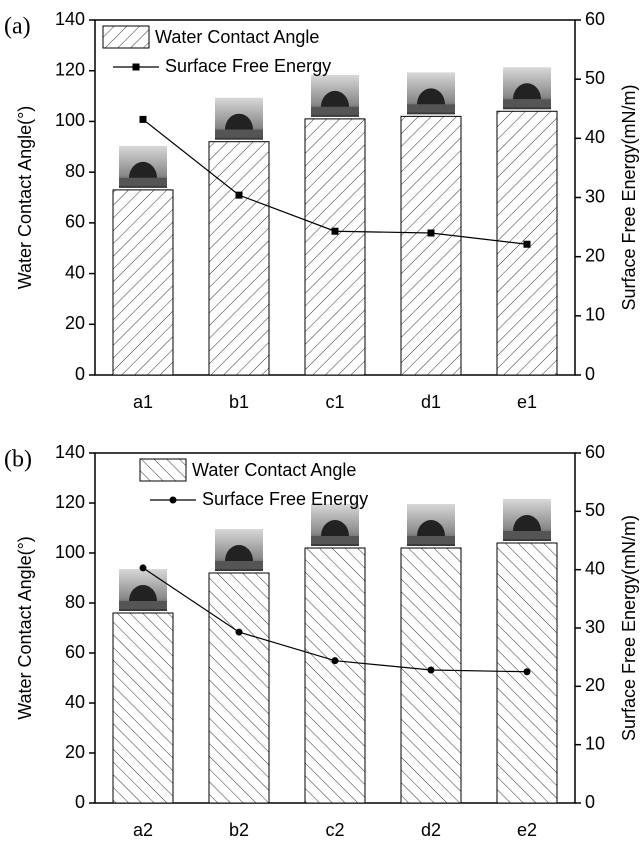 This screenshot has width=640, height=848. What do you see at coordinates (143, 402) in the screenshot?
I see `x-tick-label: a1` at bounding box center [143, 402].